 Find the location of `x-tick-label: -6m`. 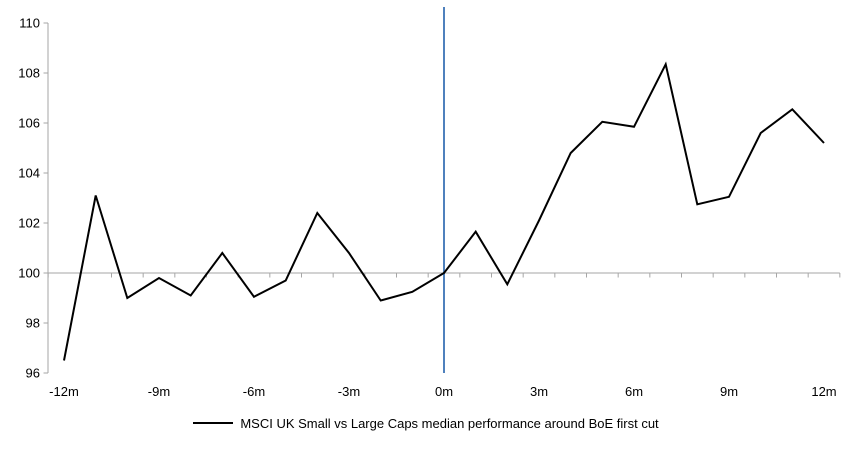

x-tick-label: -6m is located at coordinates (254, 391).